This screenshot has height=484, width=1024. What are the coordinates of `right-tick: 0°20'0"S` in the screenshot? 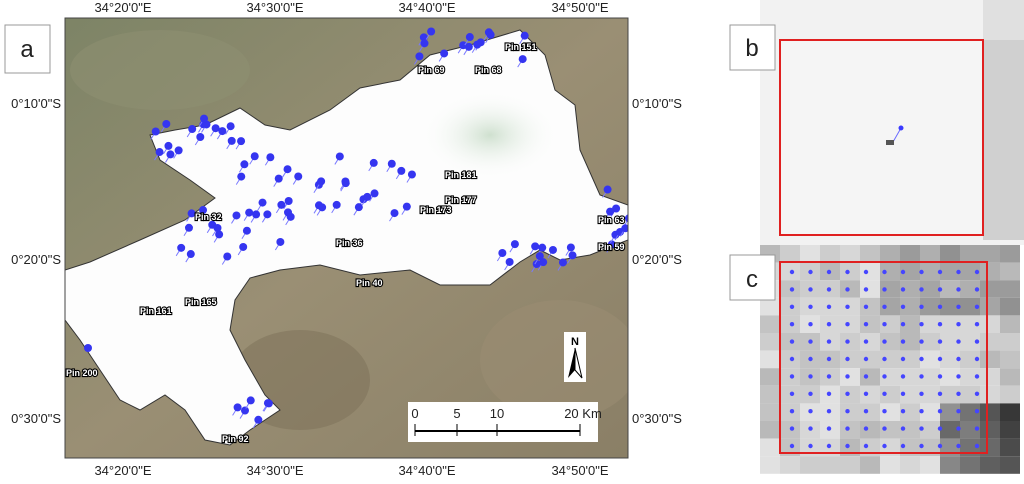 It's located at (657, 259).